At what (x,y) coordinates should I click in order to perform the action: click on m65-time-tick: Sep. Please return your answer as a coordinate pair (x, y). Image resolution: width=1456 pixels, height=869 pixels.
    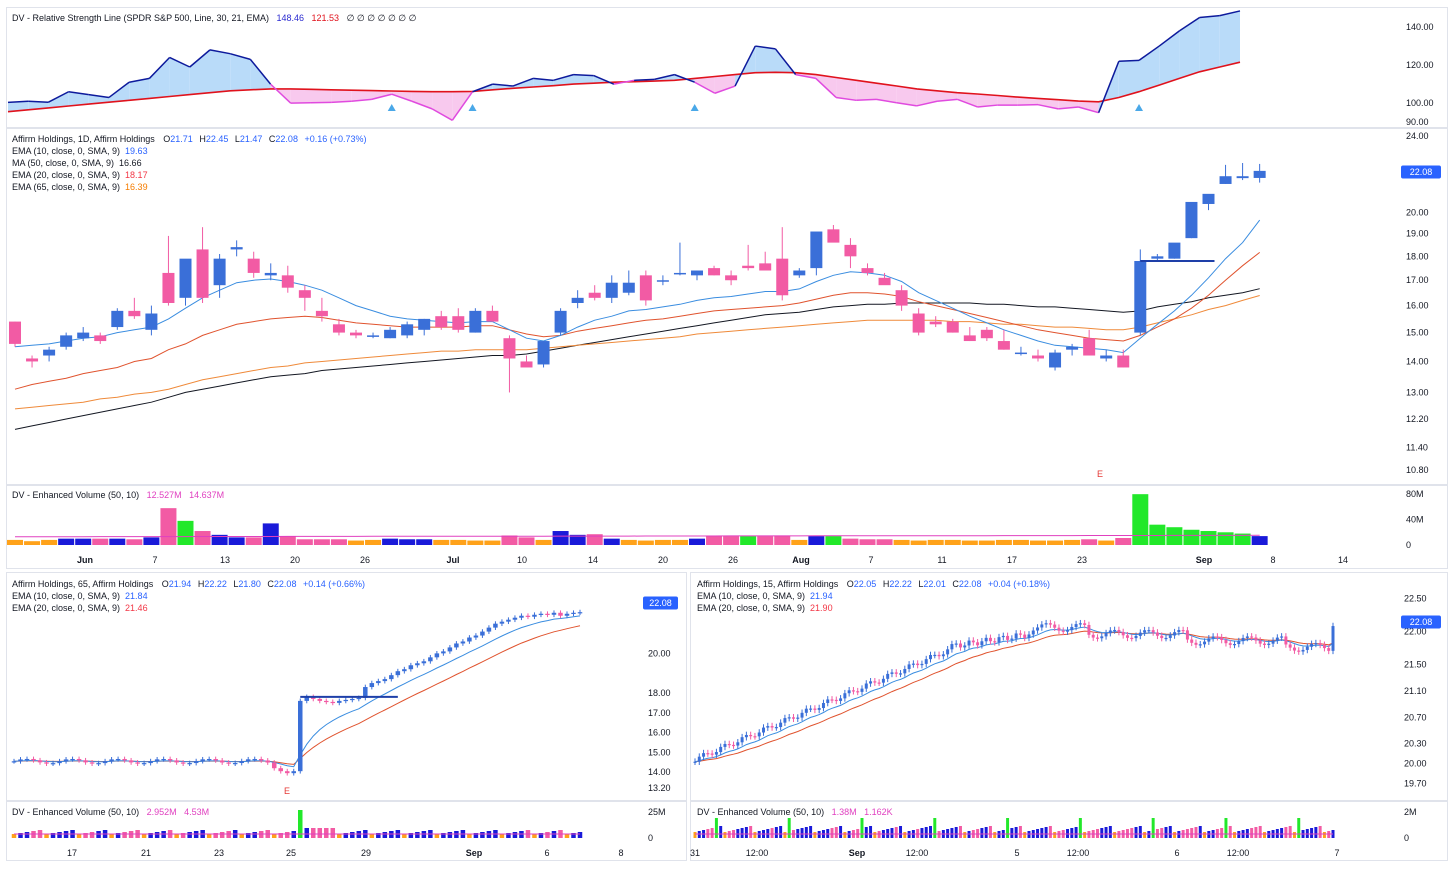
    Looking at the image, I should click on (474, 853).